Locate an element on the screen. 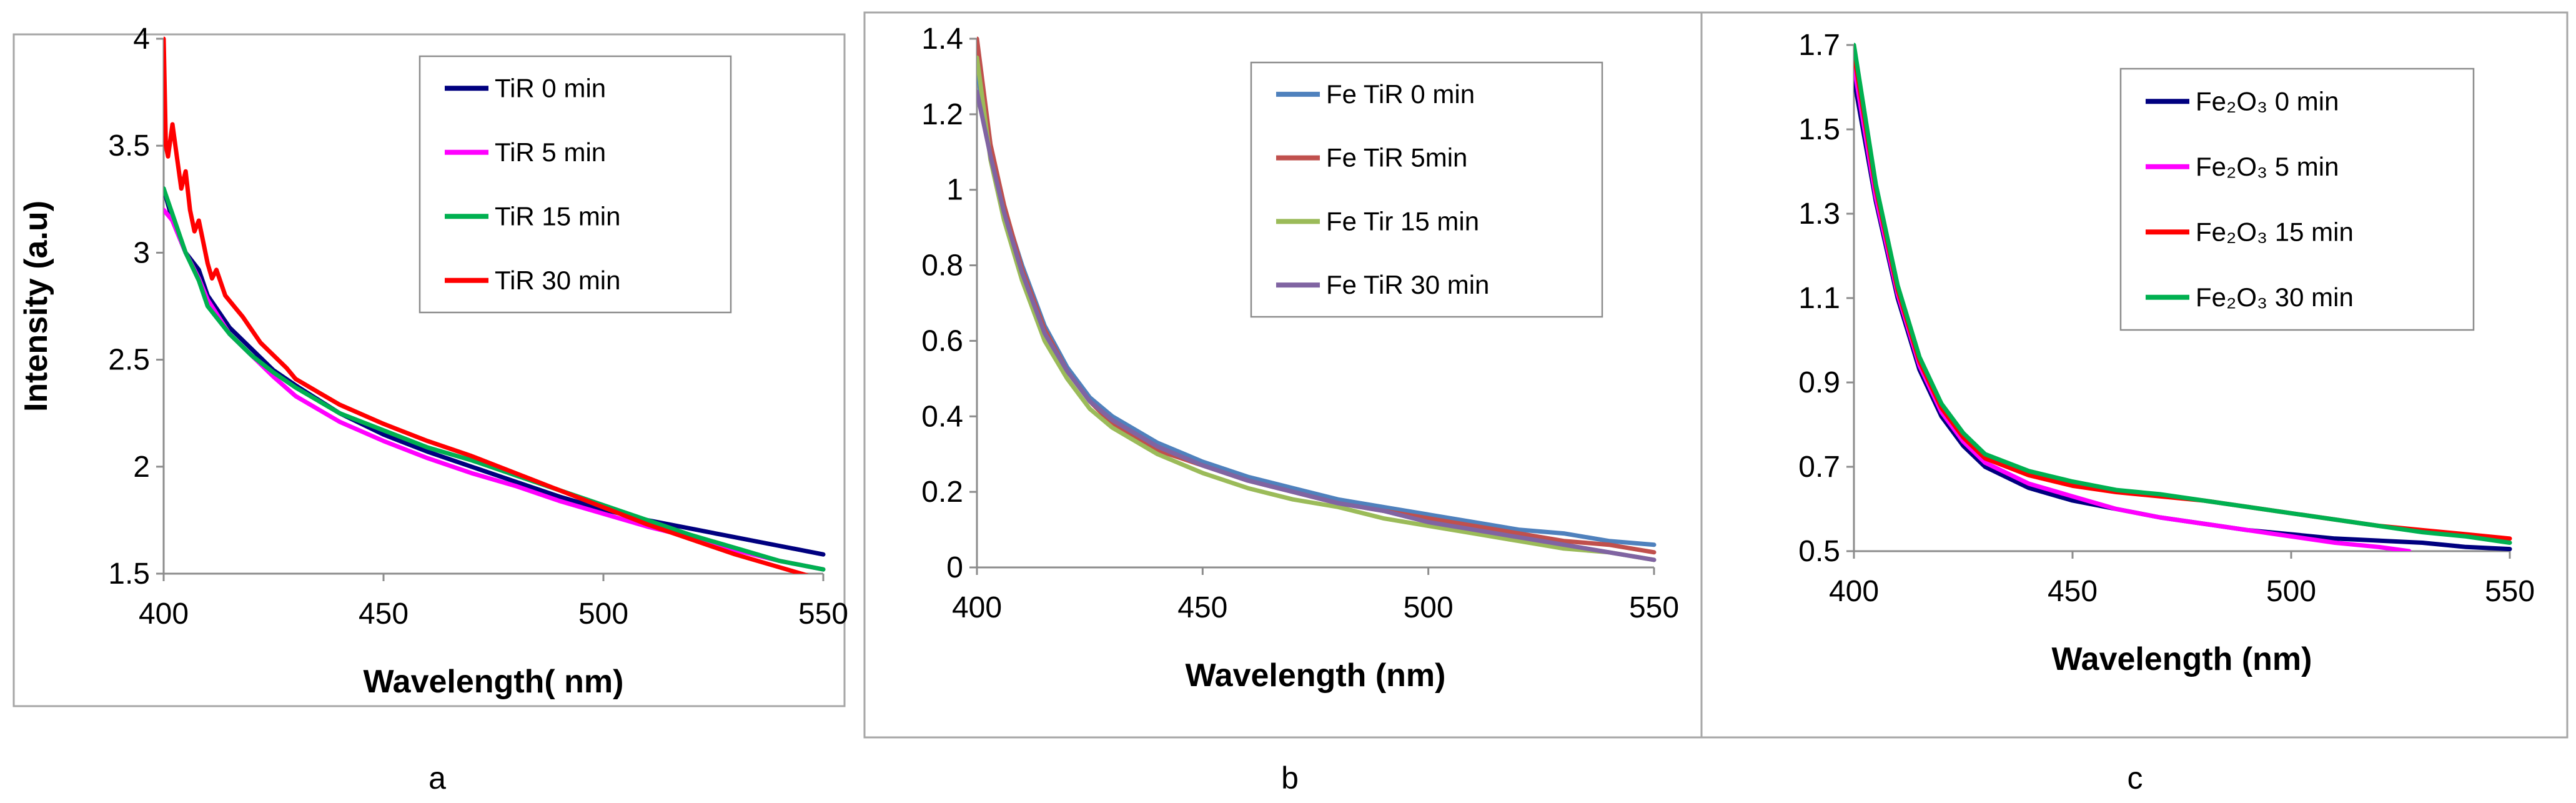  y-tick-label: 4 is located at coordinates (141, 39).